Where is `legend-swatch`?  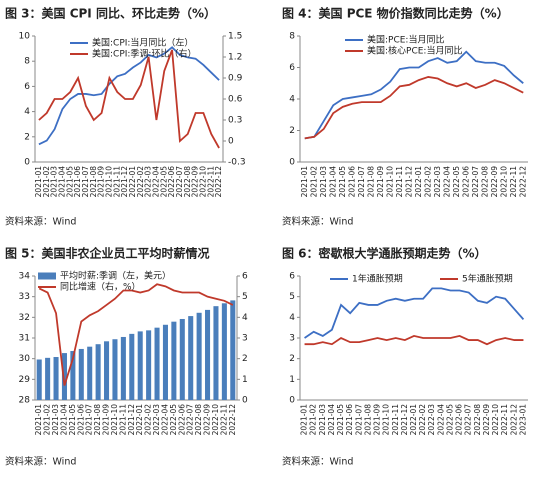
legend-swatch is located at coordinates (47, 276).